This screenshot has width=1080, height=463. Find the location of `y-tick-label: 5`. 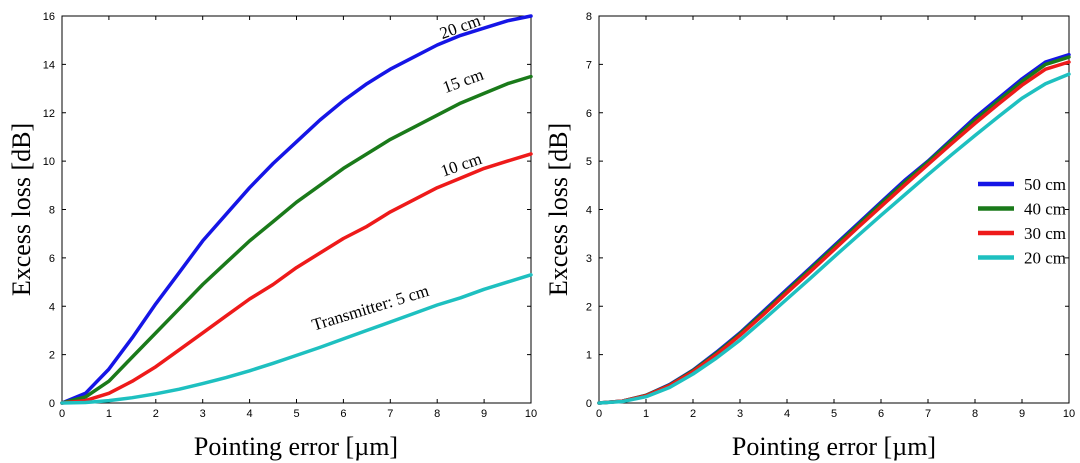

y-tick-label: 5 is located at coordinates (589, 162).